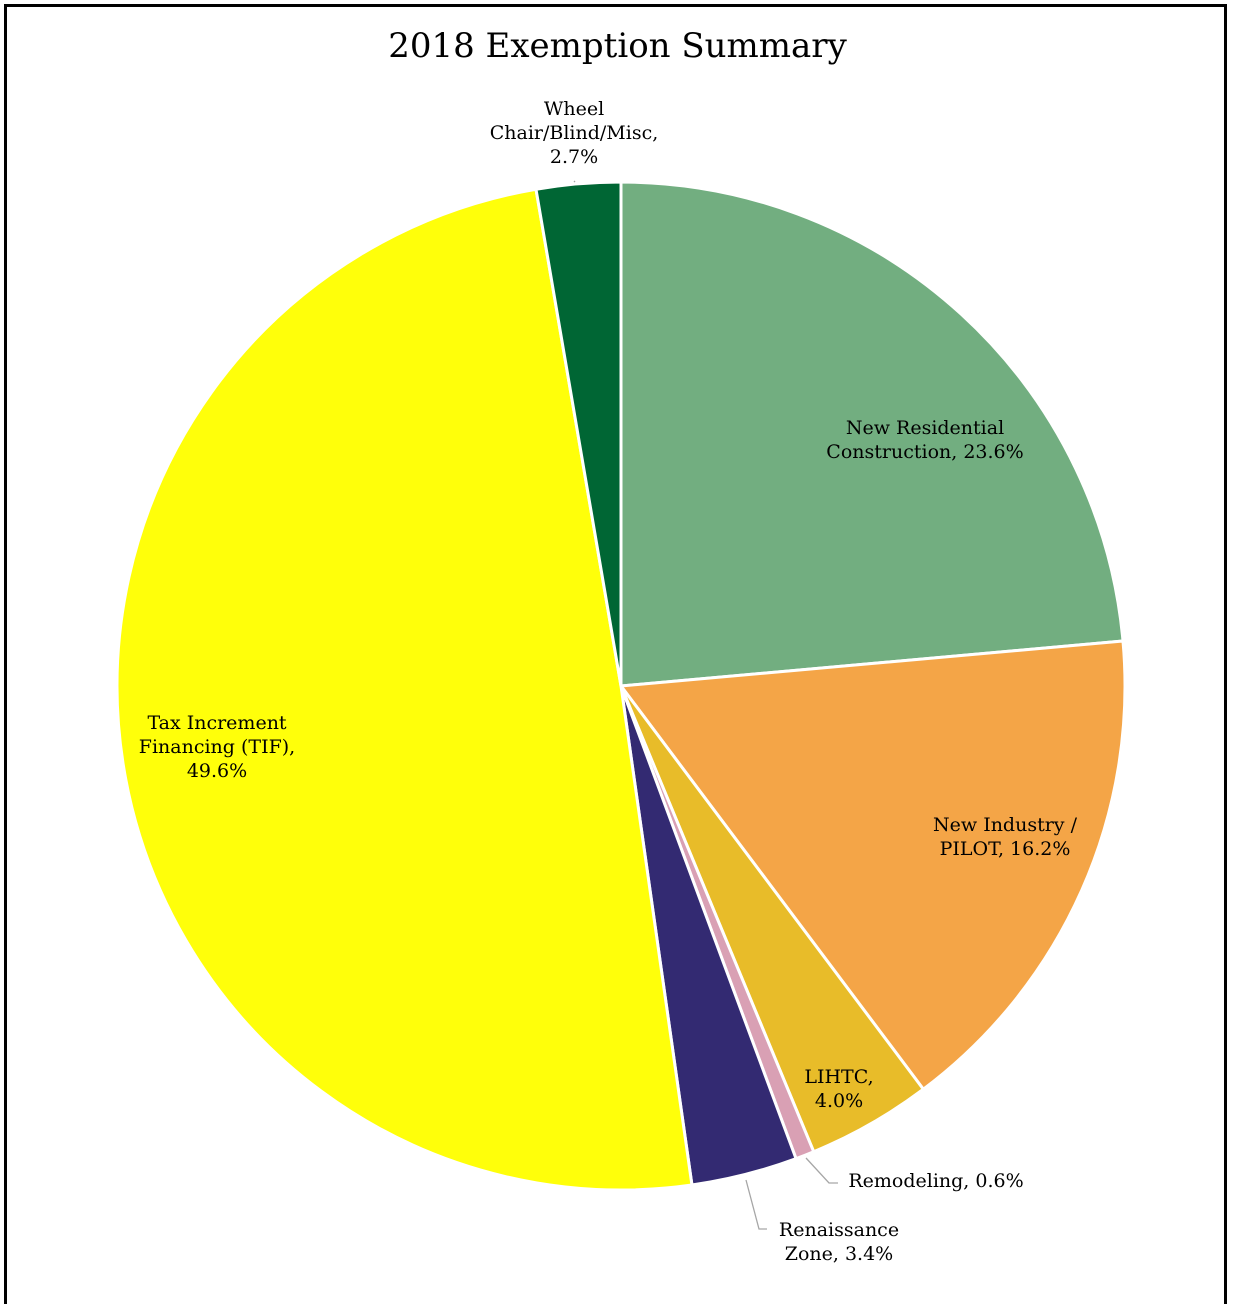 The height and width of the screenshot is (1304, 1235). I want to click on leader-line-renaissance-zone, so click(756, 1204).